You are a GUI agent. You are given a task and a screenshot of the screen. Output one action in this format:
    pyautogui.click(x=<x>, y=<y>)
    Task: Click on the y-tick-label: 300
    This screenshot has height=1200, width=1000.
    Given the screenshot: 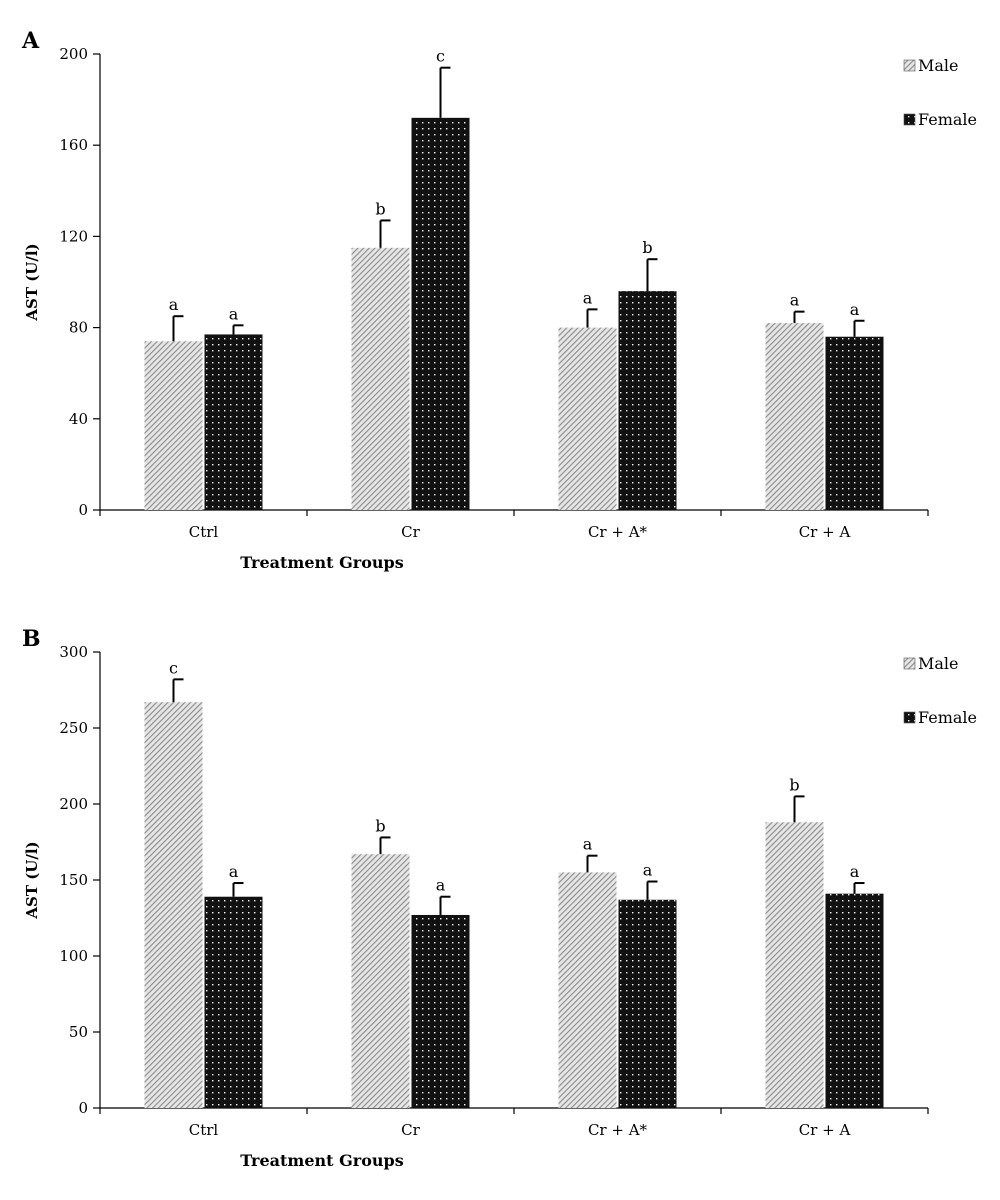 What is the action you would take?
    pyautogui.click(x=73, y=652)
    